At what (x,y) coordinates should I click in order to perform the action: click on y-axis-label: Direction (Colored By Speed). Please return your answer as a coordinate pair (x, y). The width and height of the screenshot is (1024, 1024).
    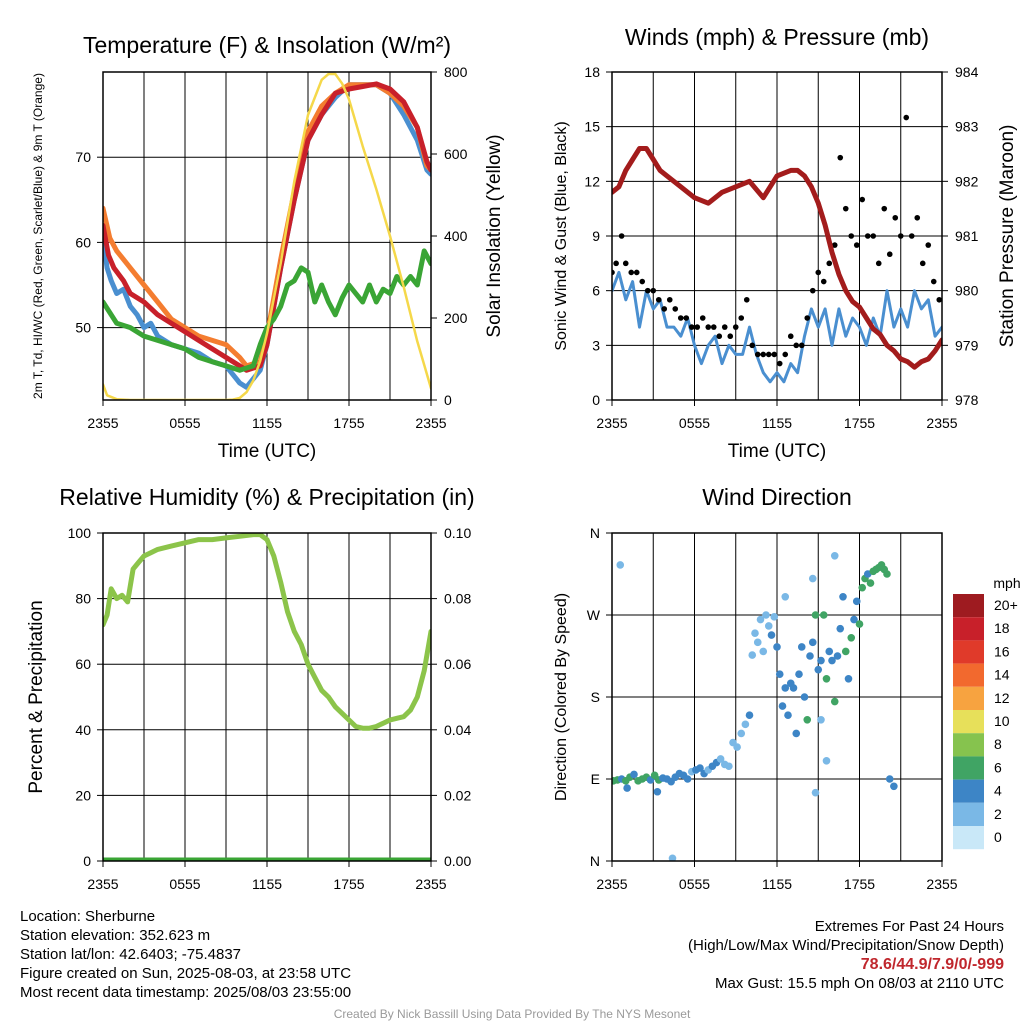
    Looking at the image, I should click on (561, 697).